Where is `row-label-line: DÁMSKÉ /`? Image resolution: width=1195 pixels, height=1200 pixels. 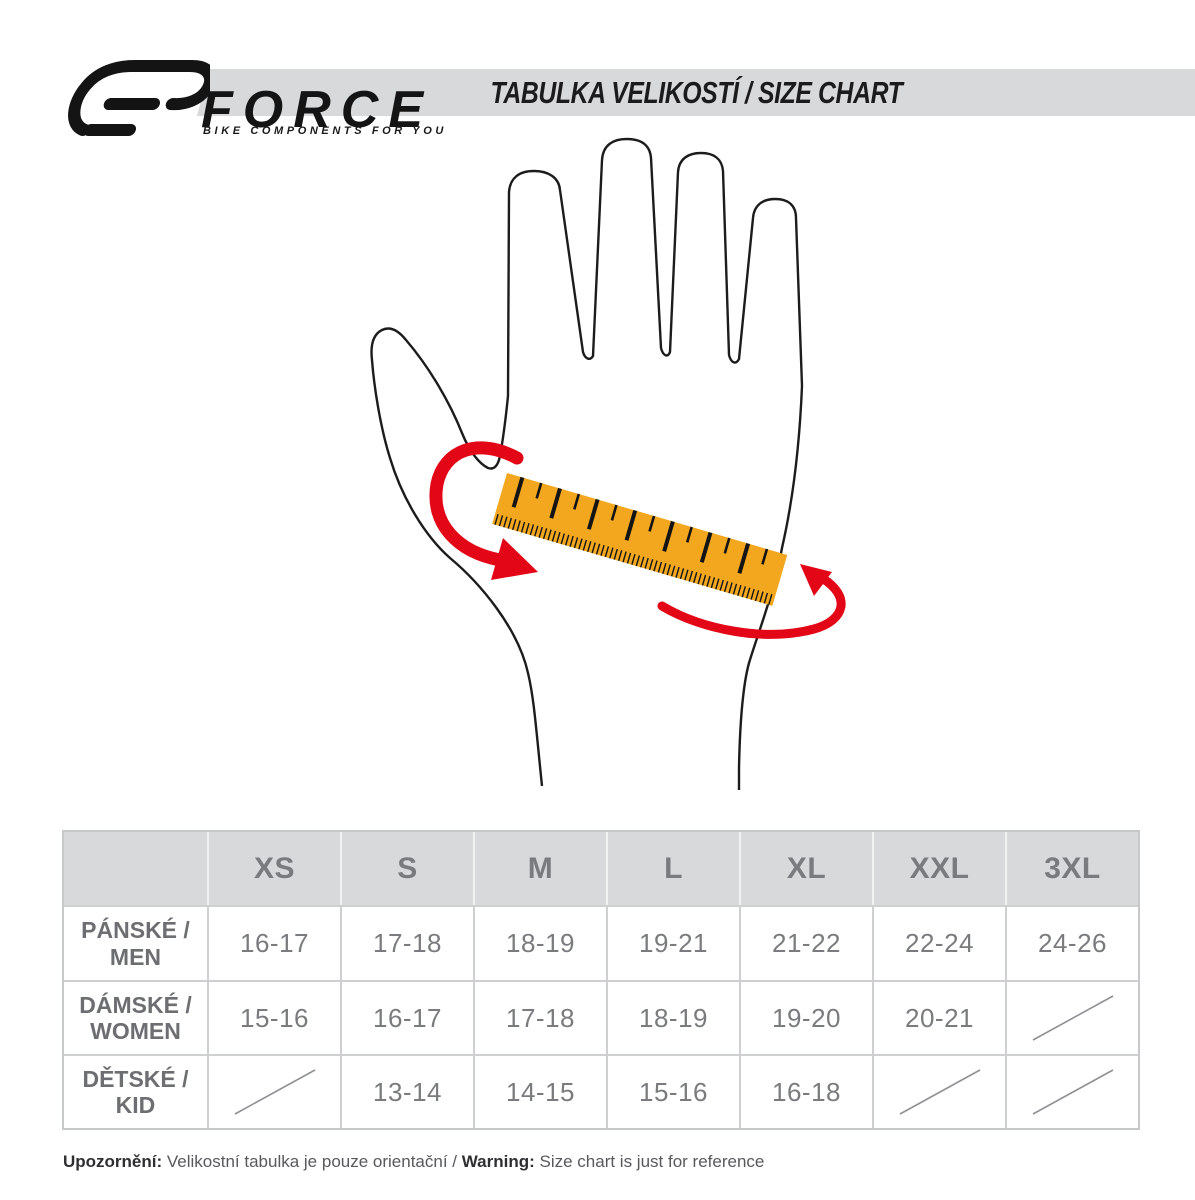 row-label-line: DÁMSKÉ / is located at coordinates (135, 1004).